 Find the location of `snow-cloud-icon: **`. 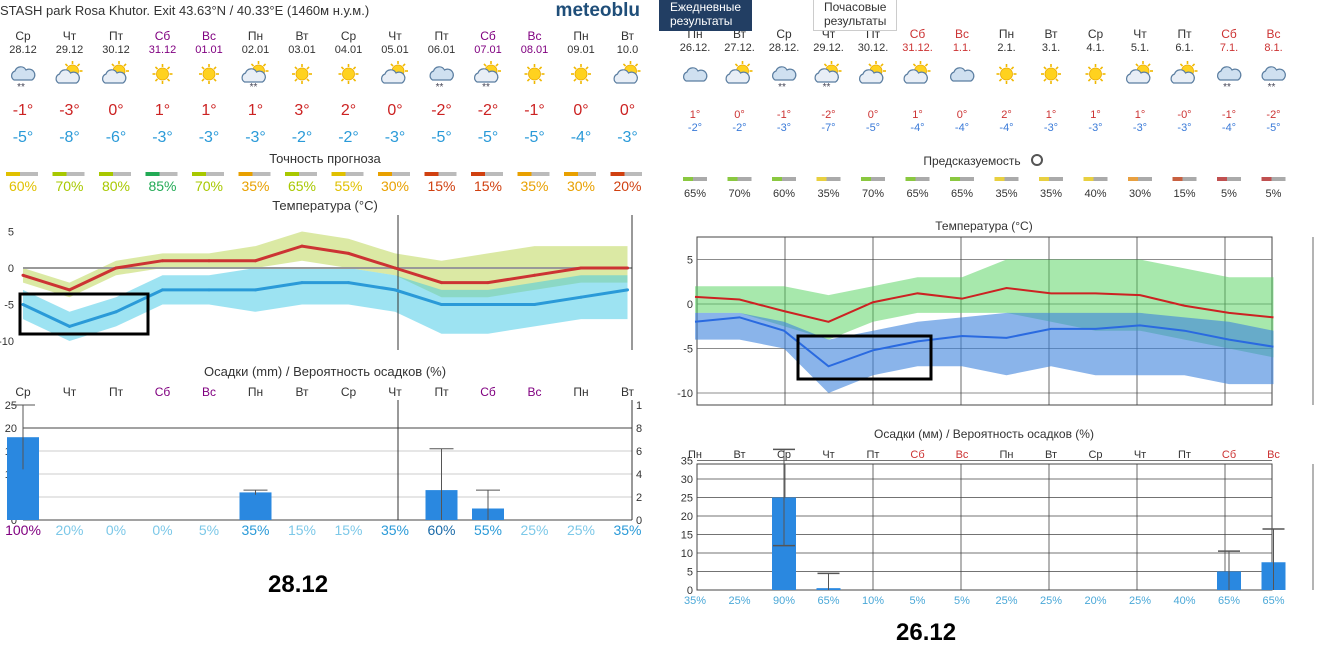

snow-cloud-icon: ** is located at coordinates (1273, 79).